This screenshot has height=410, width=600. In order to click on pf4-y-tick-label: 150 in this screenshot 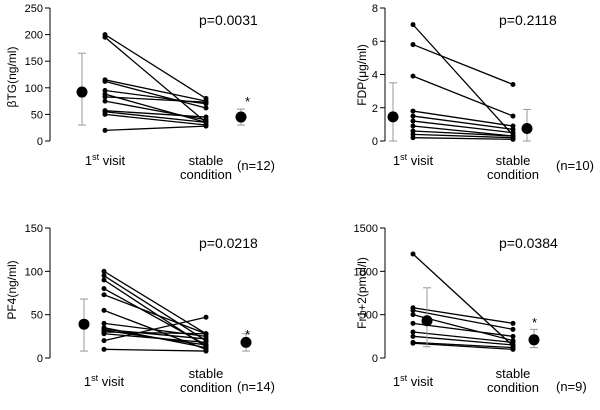, I will do `click(34, 229)`.